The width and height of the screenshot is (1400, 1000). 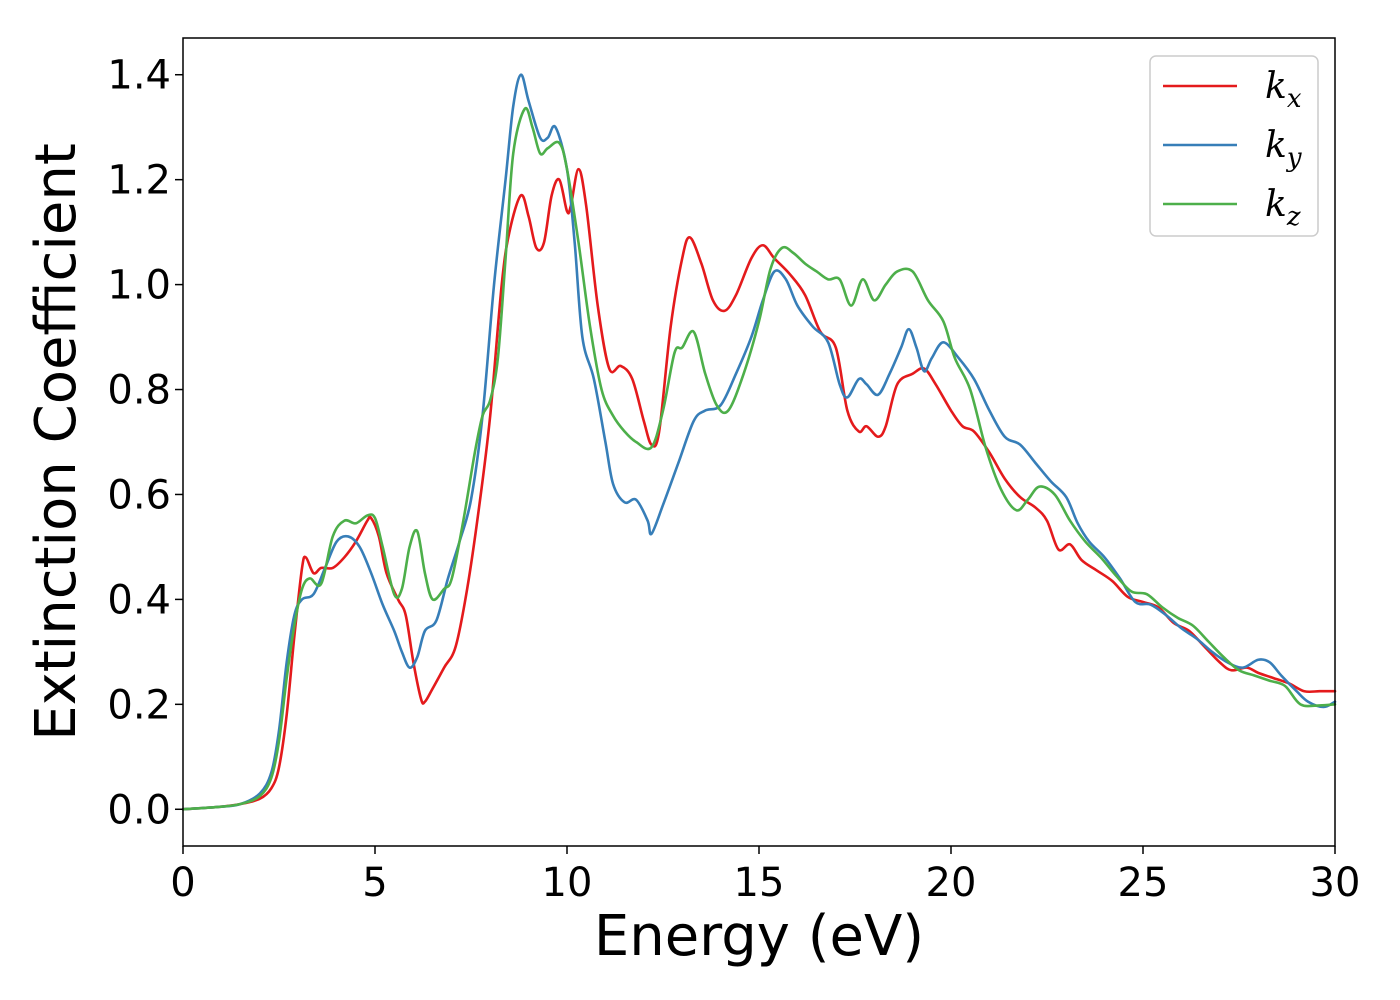 What do you see at coordinates (951, 883) in the screenshot?
I see `x-tick-label: 20` at bounding box center [951, 883].